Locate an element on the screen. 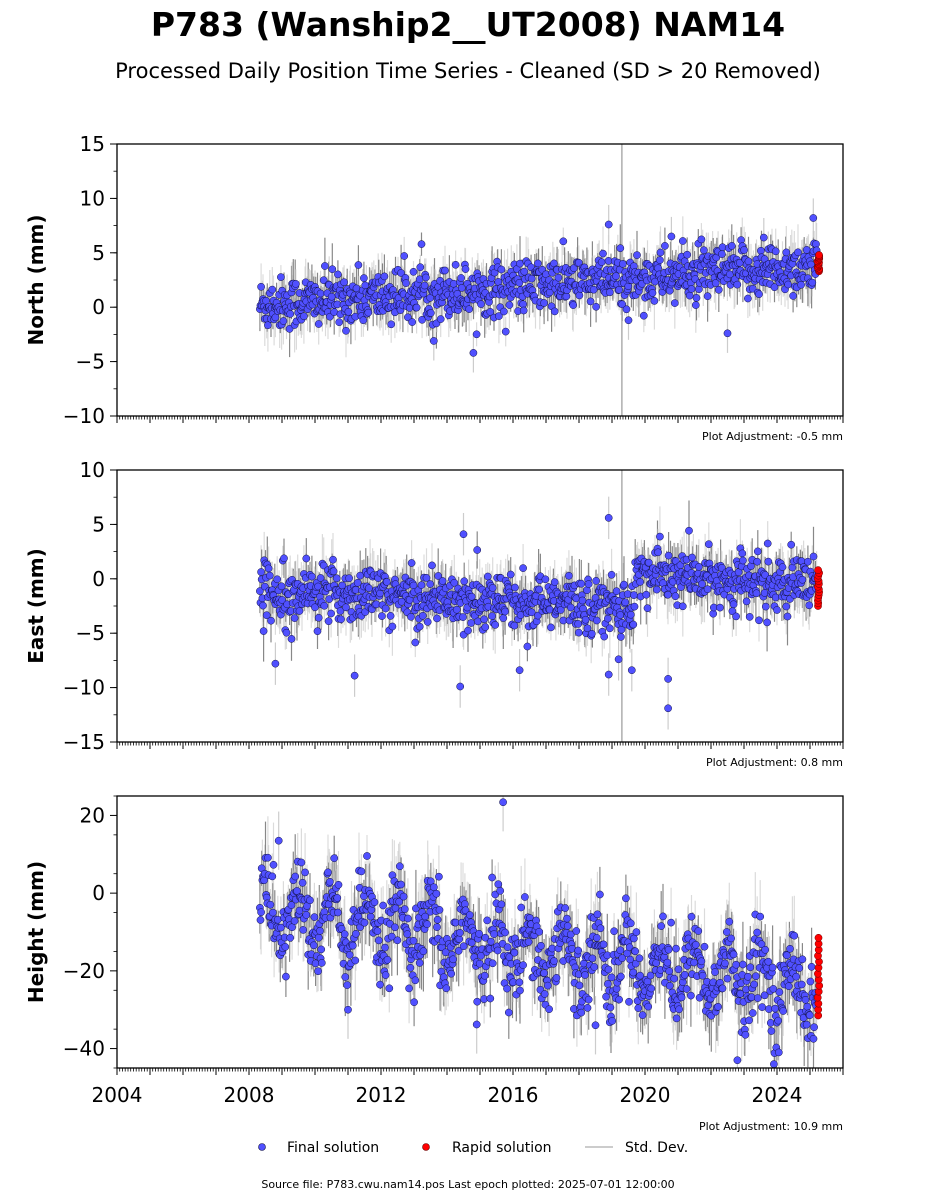 This screenshot has height=1200, width=937. chart-title: P783 (Wanship2__UT2008) NAM14 is located at coordinates (468, 24).